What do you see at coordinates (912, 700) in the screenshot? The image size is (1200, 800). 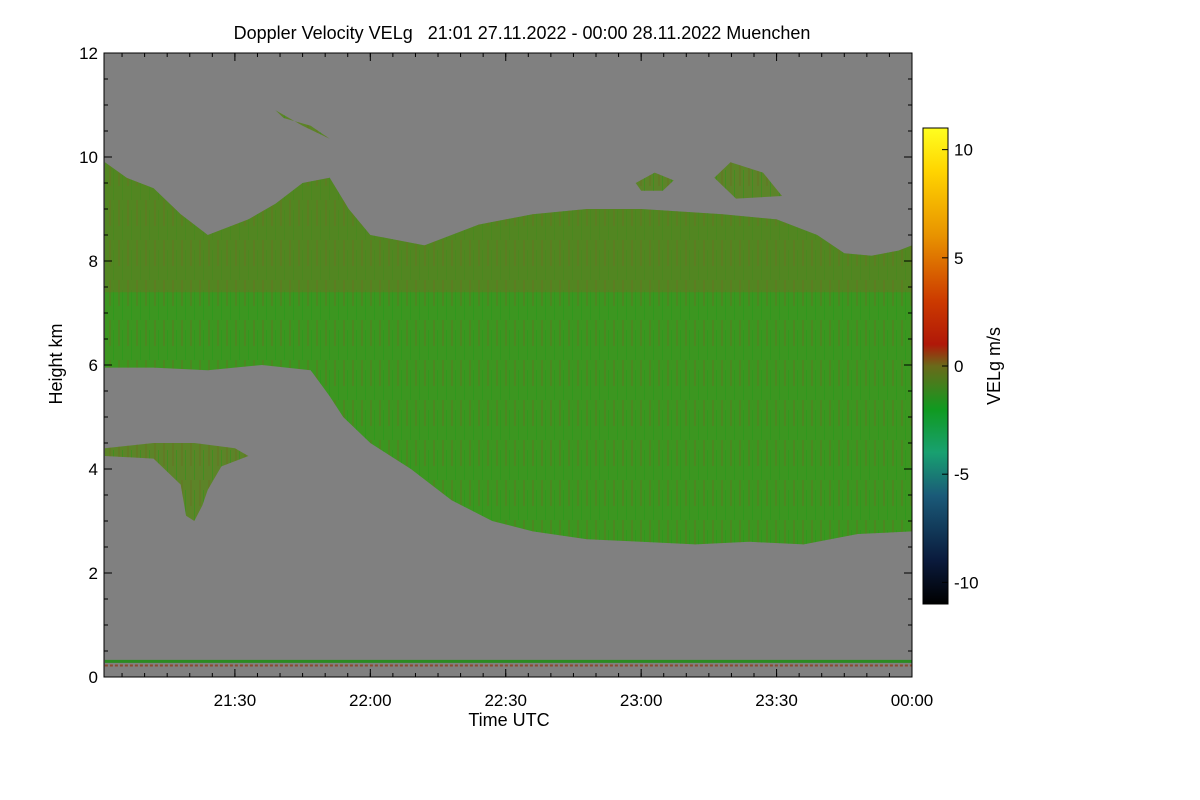 I see `x-tick-label: 00:00` at bounding box center [912, 700].